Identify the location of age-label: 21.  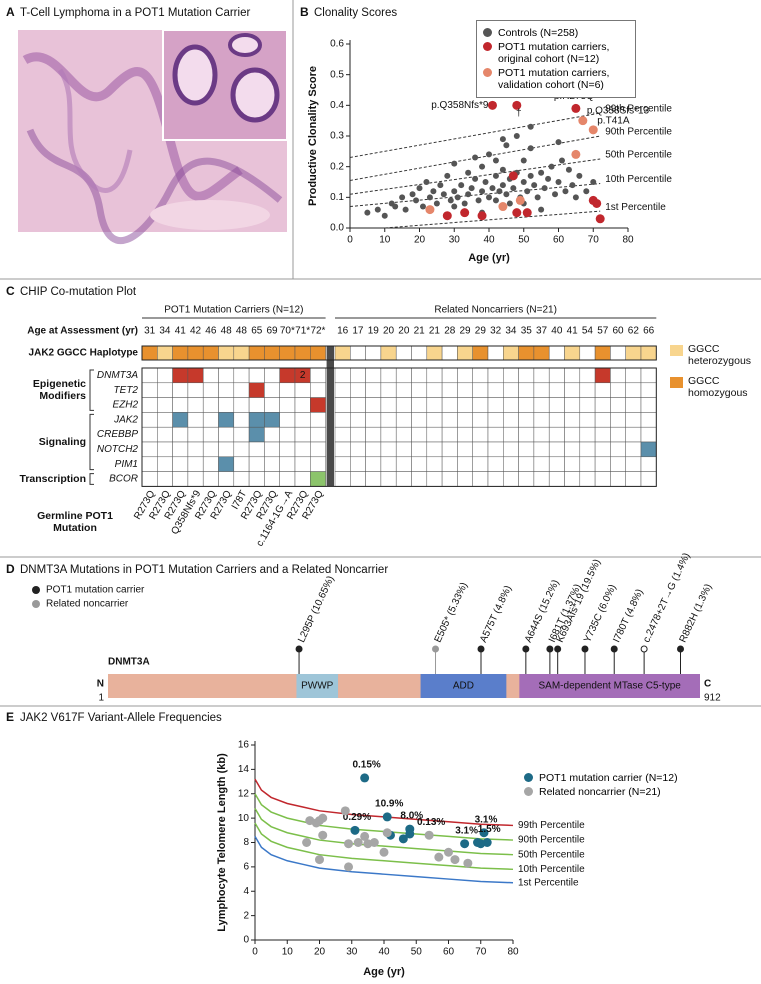
(435, 331).